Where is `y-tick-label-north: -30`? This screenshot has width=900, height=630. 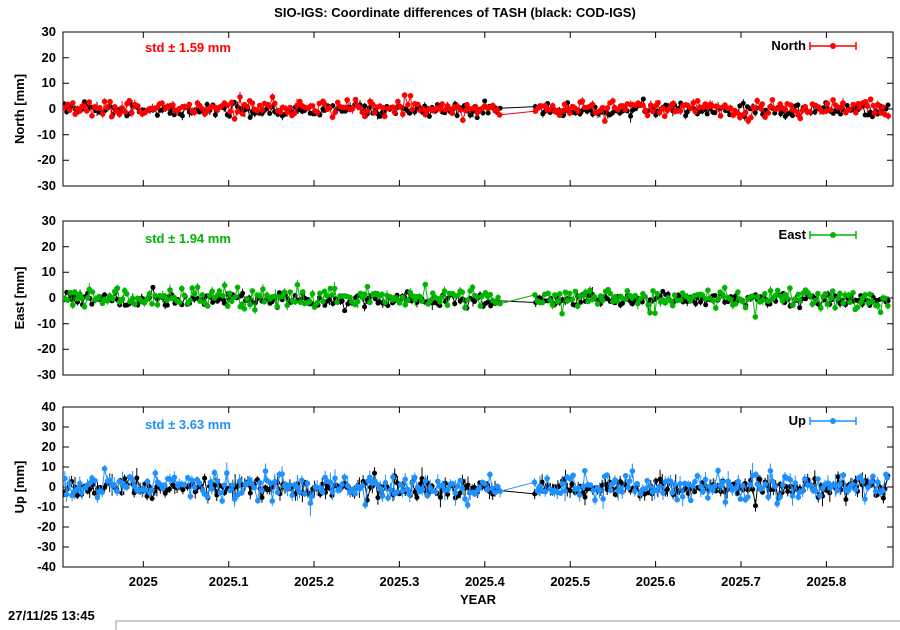
y-tick-label-north: -30 is located at coordinates (46, 185).